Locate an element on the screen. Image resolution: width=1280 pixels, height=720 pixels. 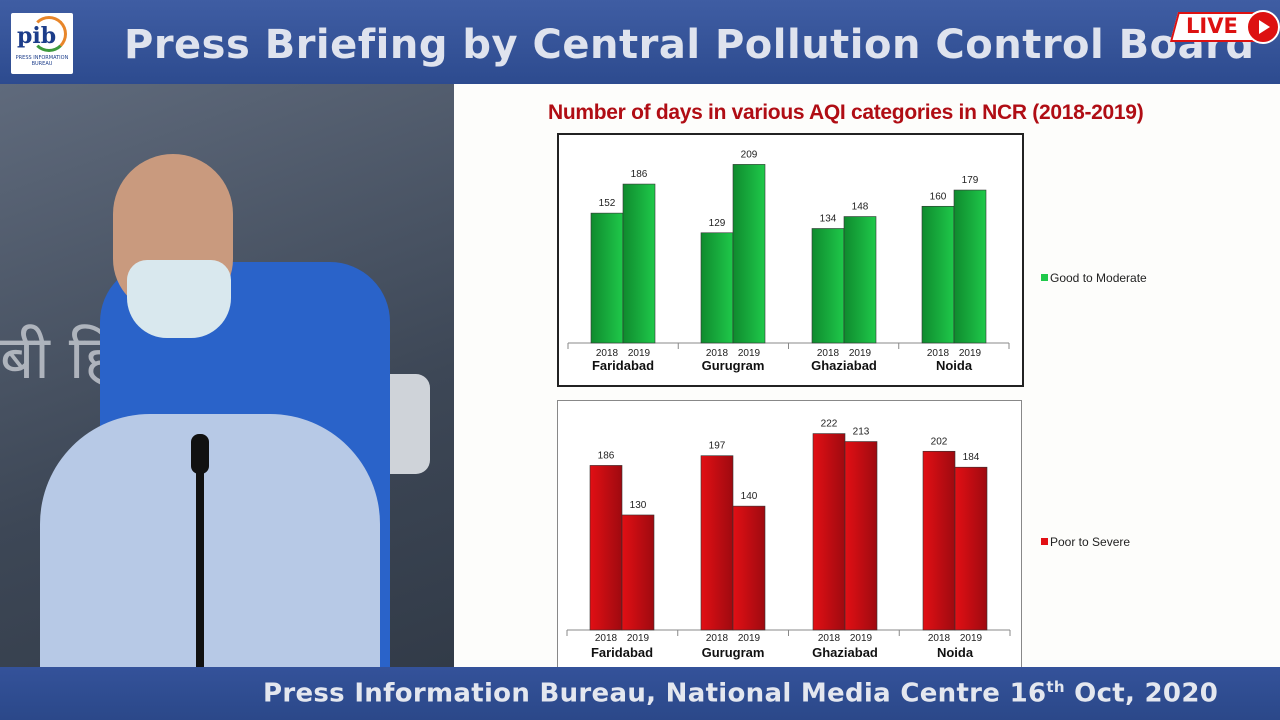
data-label: 134 is located at coordinates (828, 218).